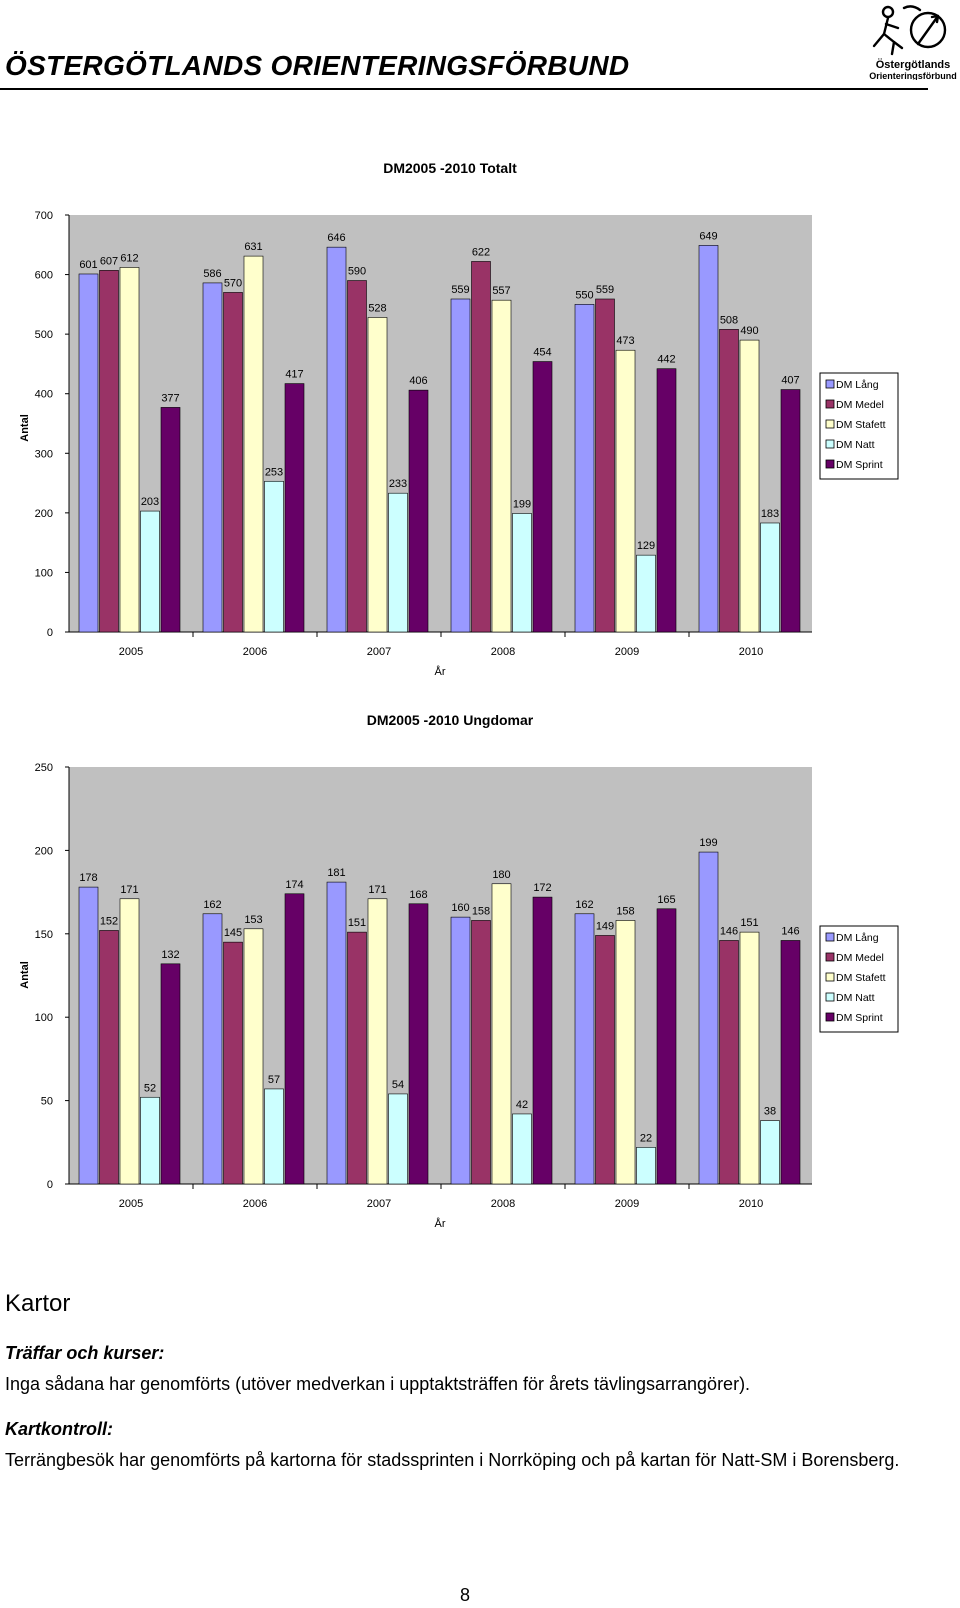 Image resolution: width=960 pixels, height=1608 pixels. I want to click on y-tick-label: 0, so click(50, 633).